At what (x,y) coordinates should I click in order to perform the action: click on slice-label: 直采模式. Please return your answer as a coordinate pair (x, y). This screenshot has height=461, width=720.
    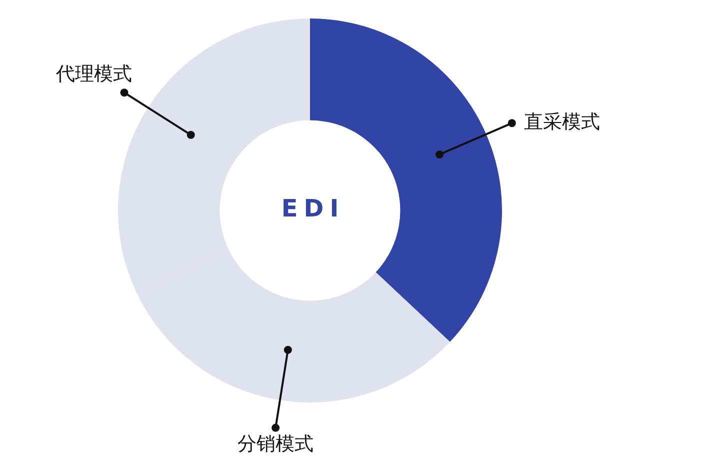
    Looking at the image, I should click on (562, 122).